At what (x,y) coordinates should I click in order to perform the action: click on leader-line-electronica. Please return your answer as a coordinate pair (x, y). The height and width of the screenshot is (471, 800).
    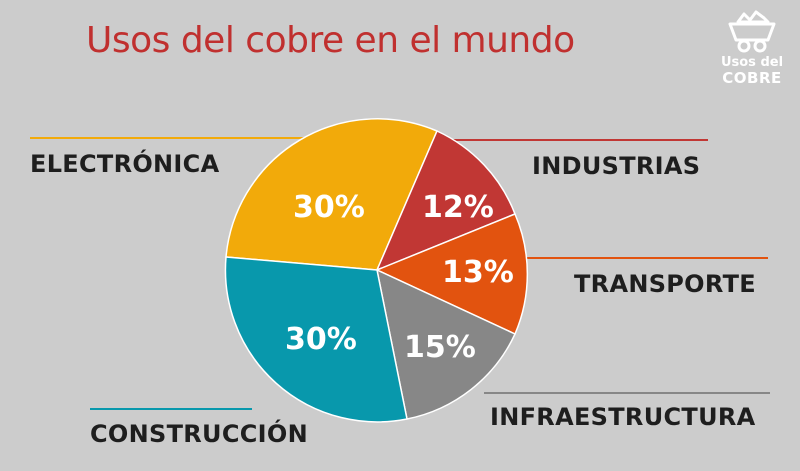
    Looking at the image, I should click on (170, 138).